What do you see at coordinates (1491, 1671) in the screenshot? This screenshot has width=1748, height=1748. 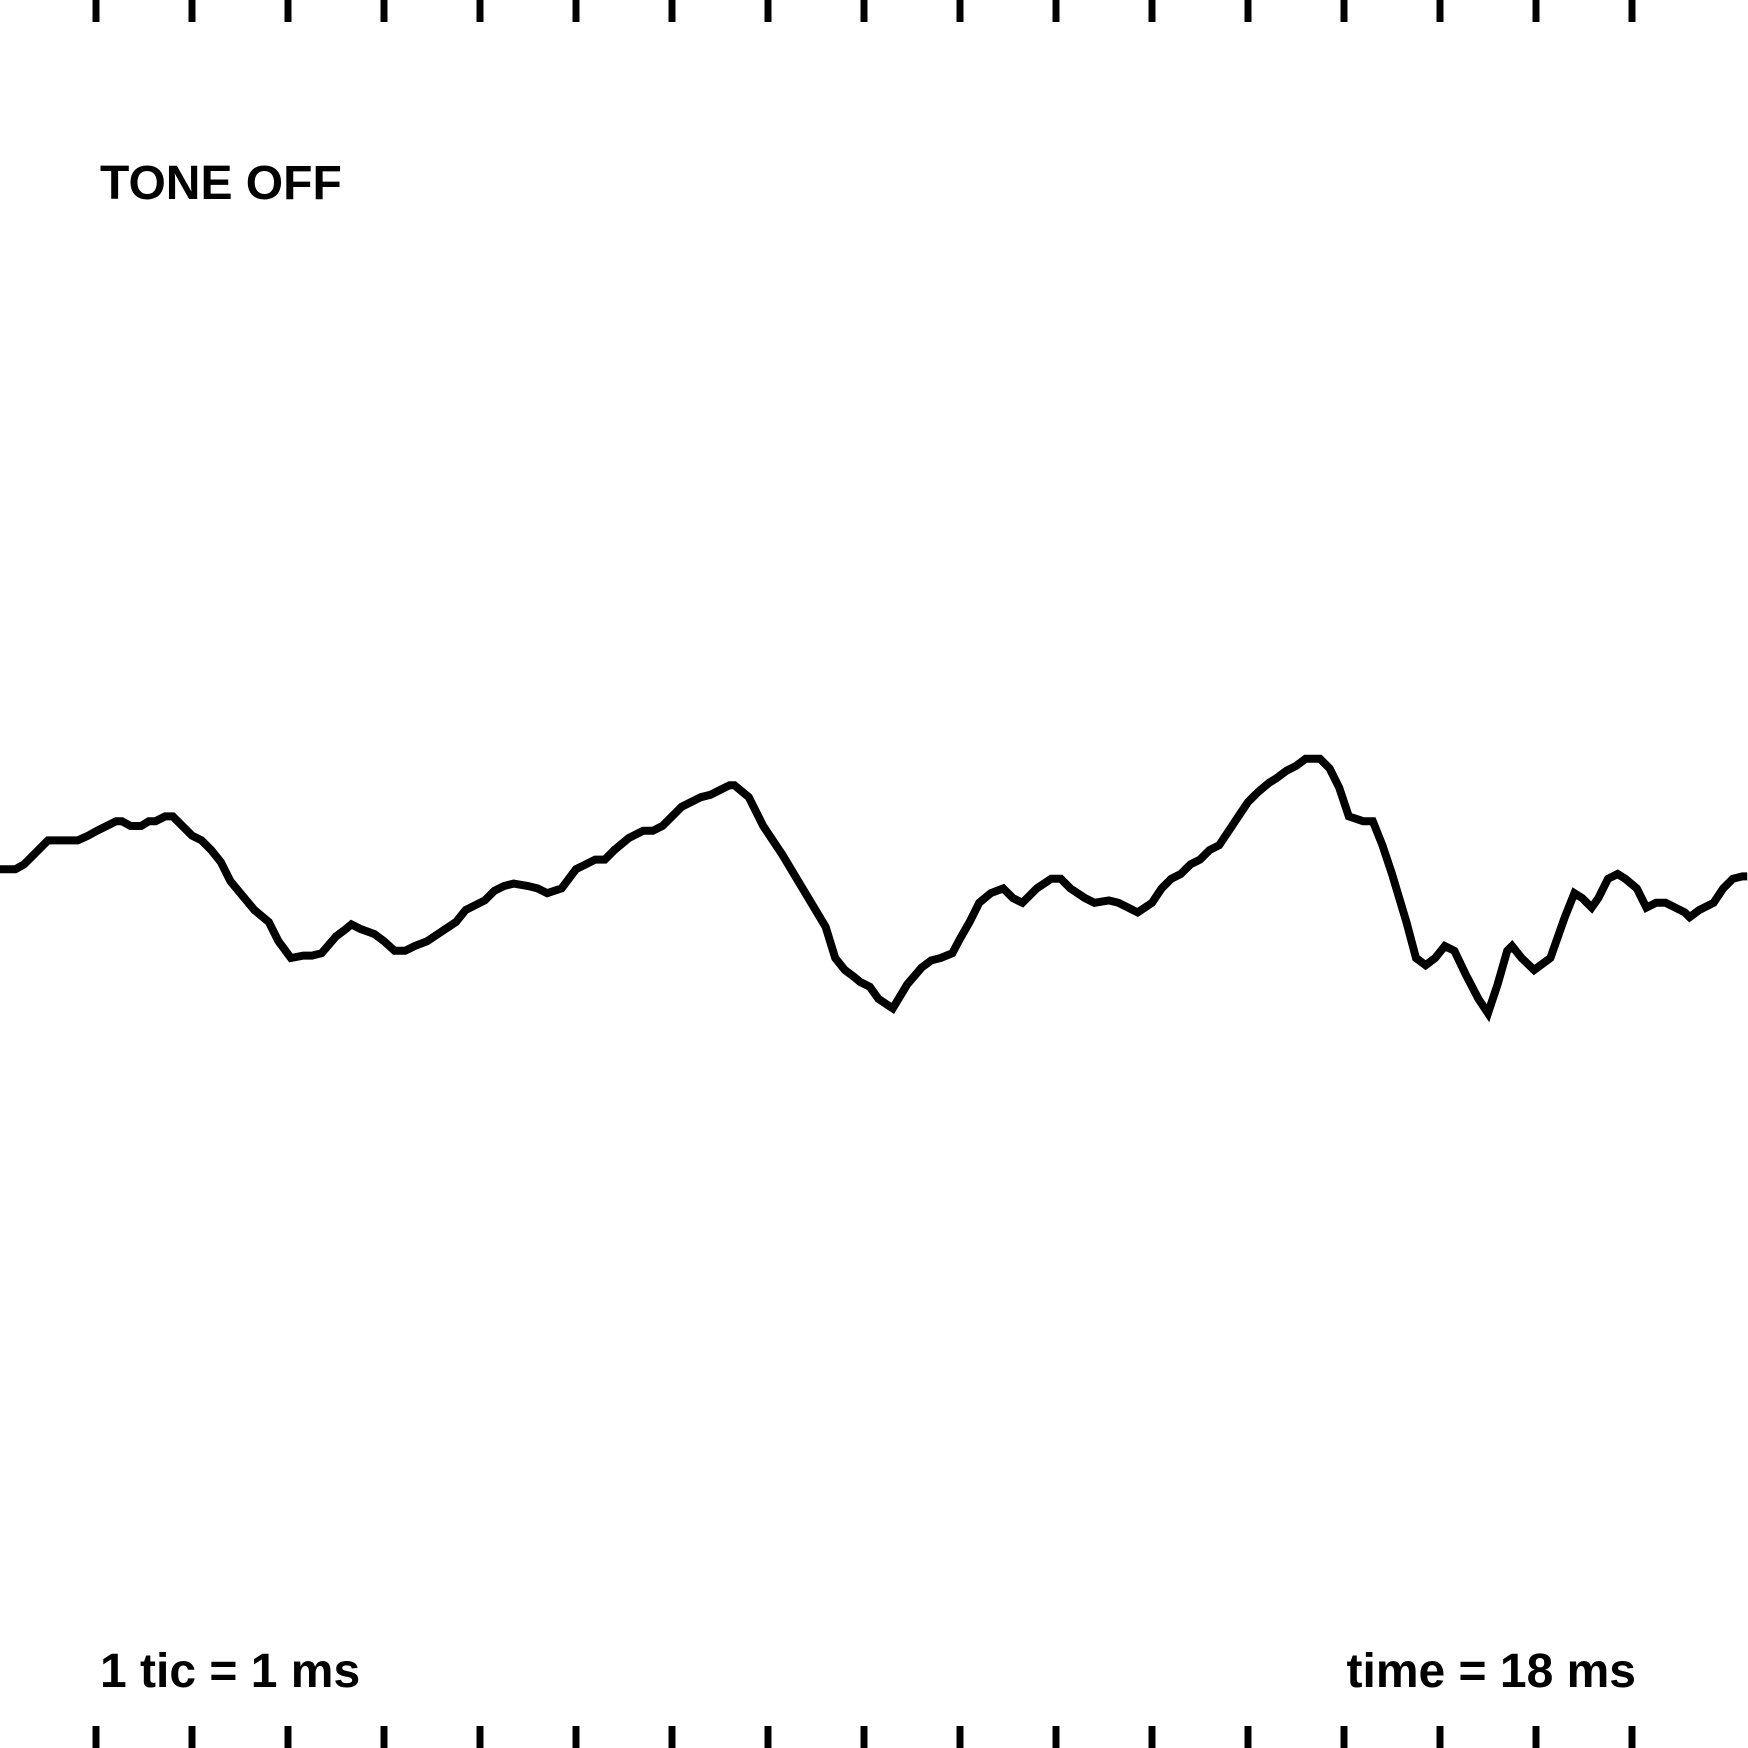 I see `elapsed-time-label: time = 18 ms` at bounding box center [1491, 1671].